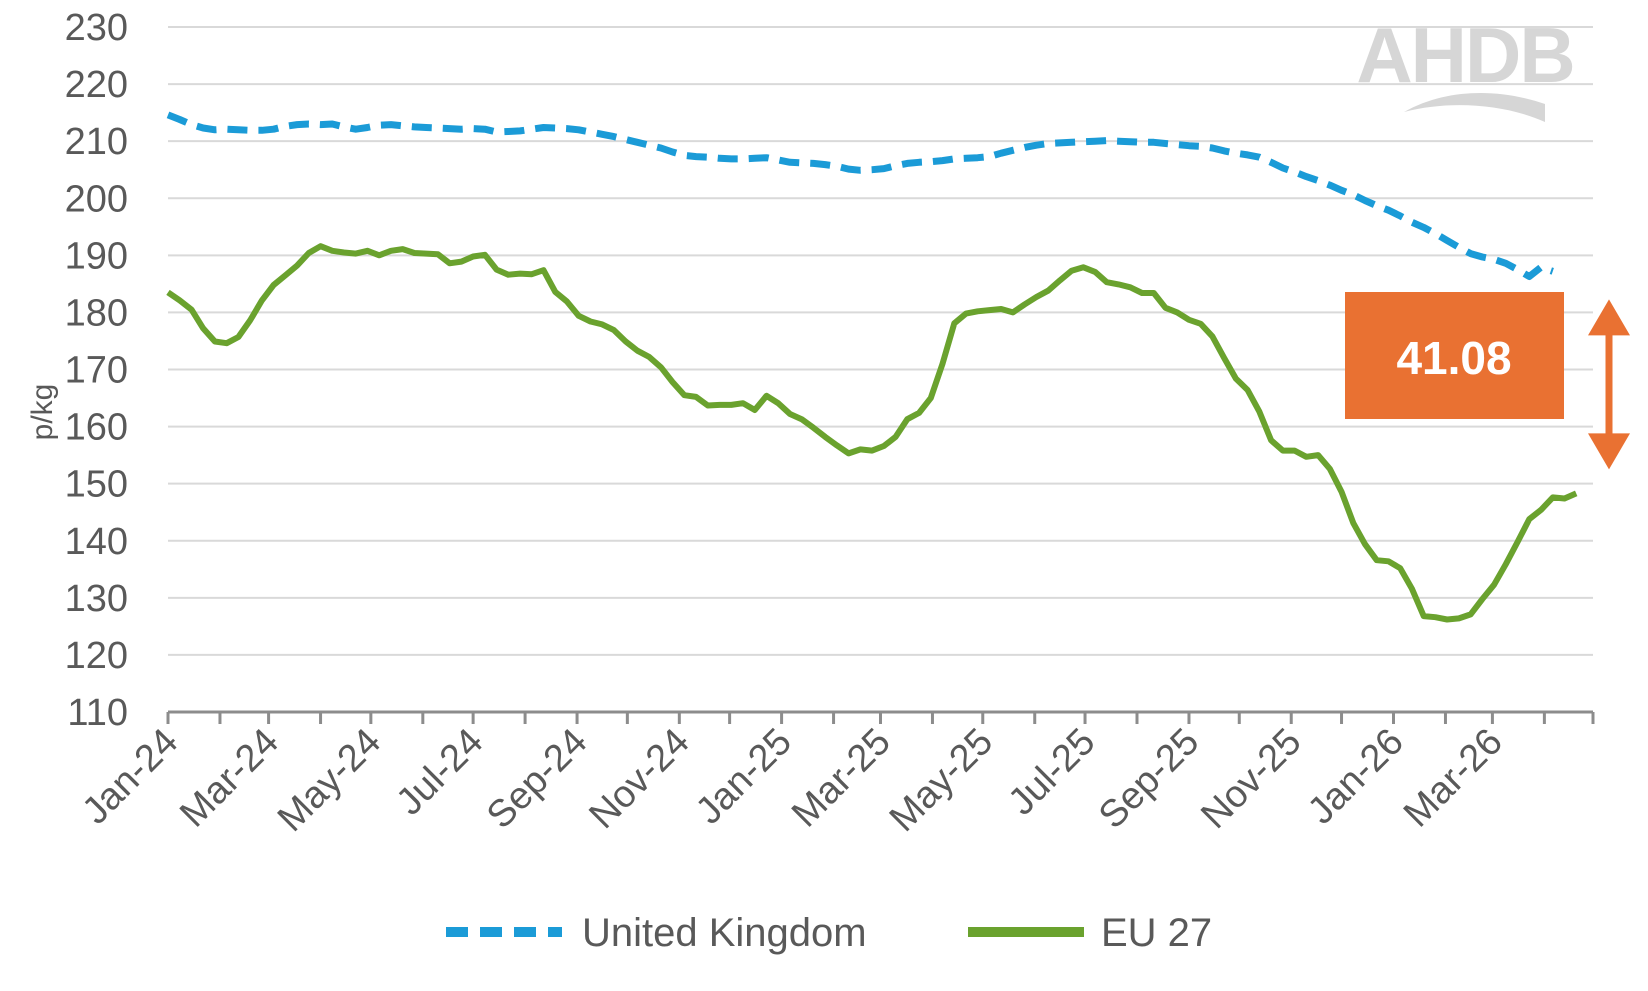 Image resolution: width=1648 pixels, height=991 pixels. What do you see at coordinates (1474, 107) in the screenshot?
I see `logo-swoosh` at bounding box center [1474, 107].